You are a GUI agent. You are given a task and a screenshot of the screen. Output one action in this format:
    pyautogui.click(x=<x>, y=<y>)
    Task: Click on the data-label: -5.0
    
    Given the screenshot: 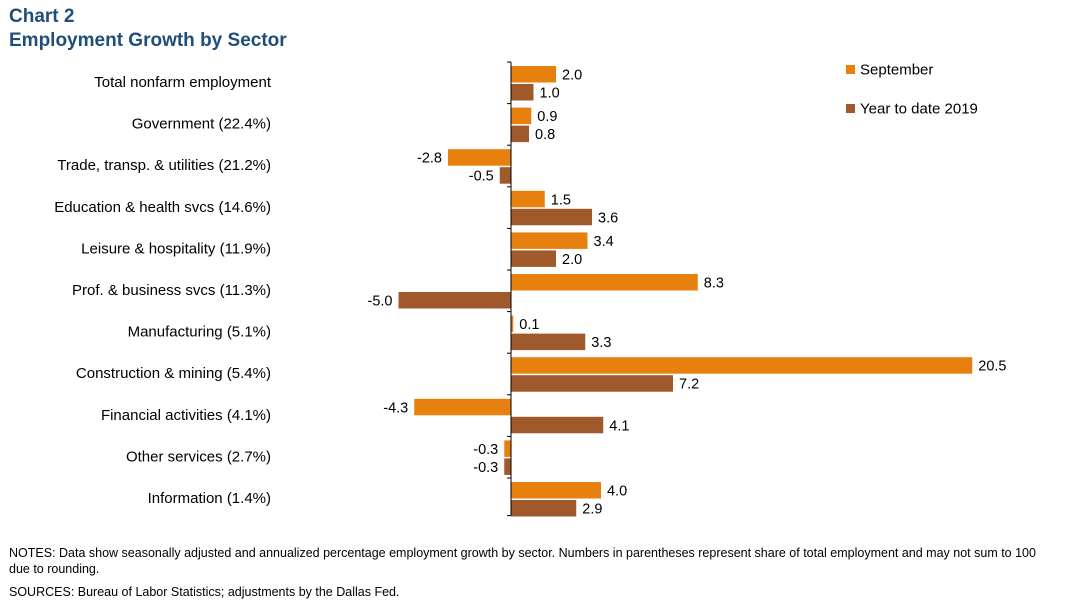 What is the action you would take?
    pyautogui.click(x=380, y=302)
    